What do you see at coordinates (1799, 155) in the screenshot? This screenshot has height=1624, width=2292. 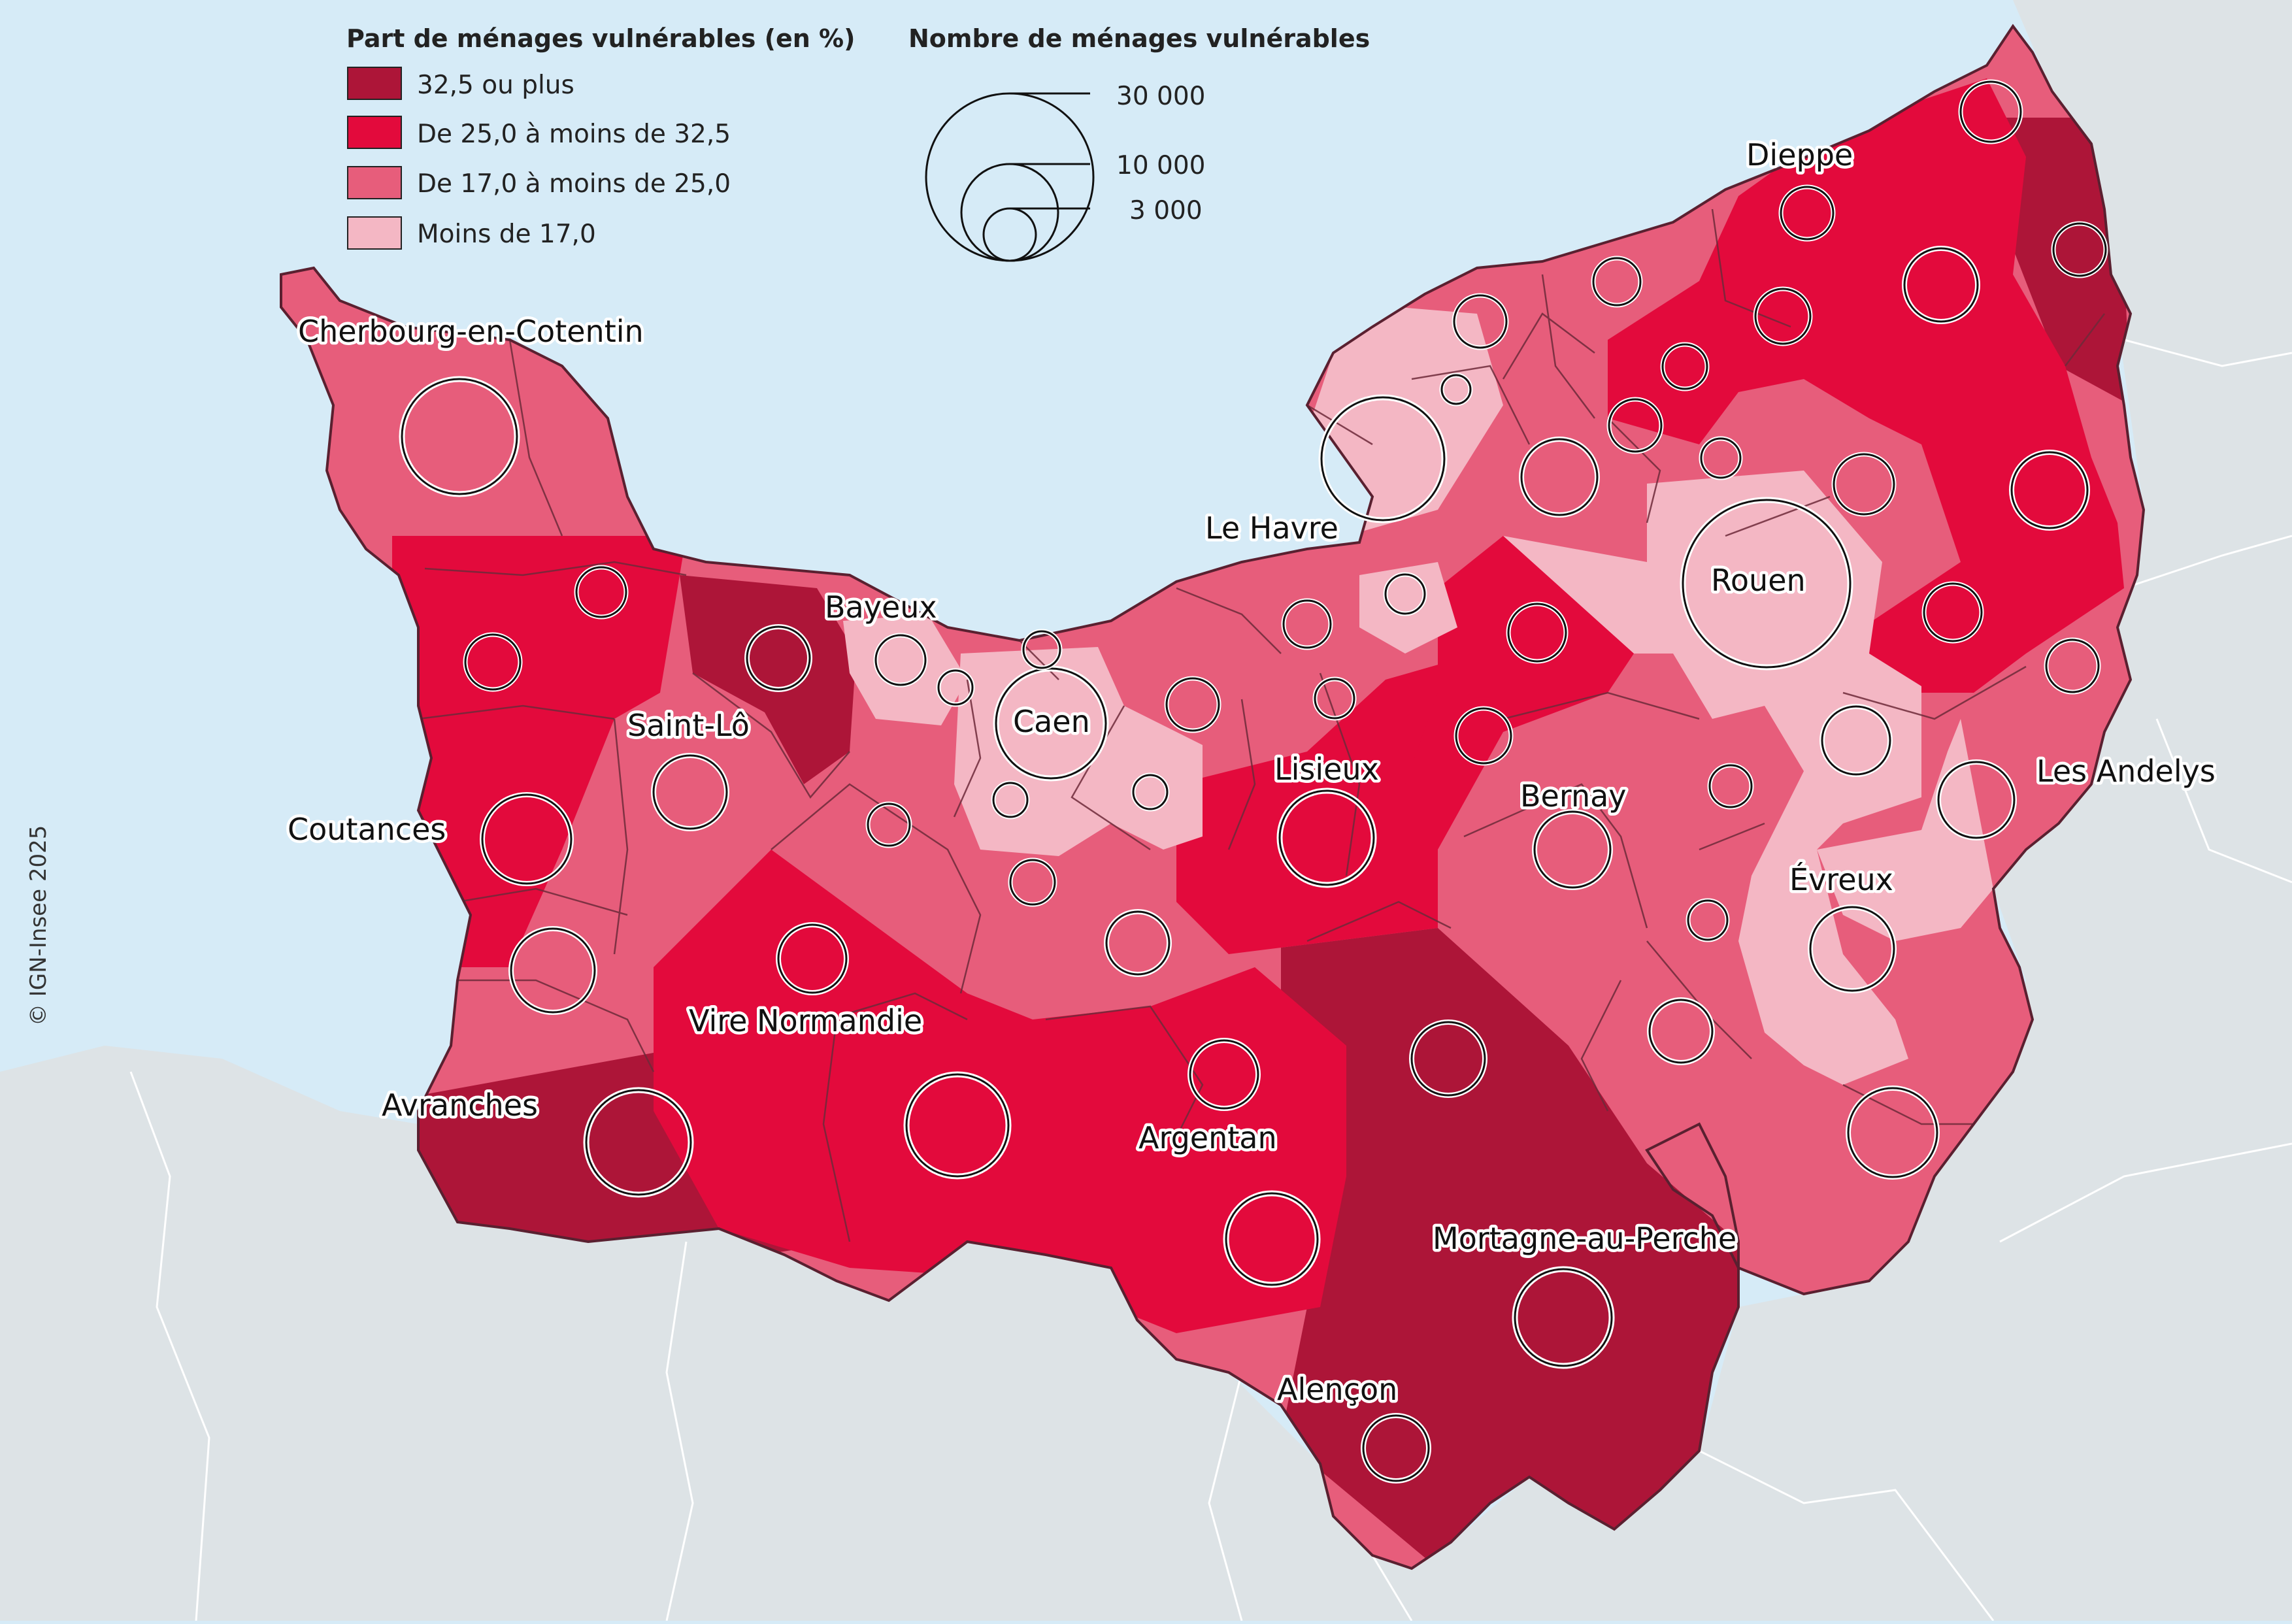 I see `city-label-dieppe: Dieppe` at bounding box center [1799, 155].